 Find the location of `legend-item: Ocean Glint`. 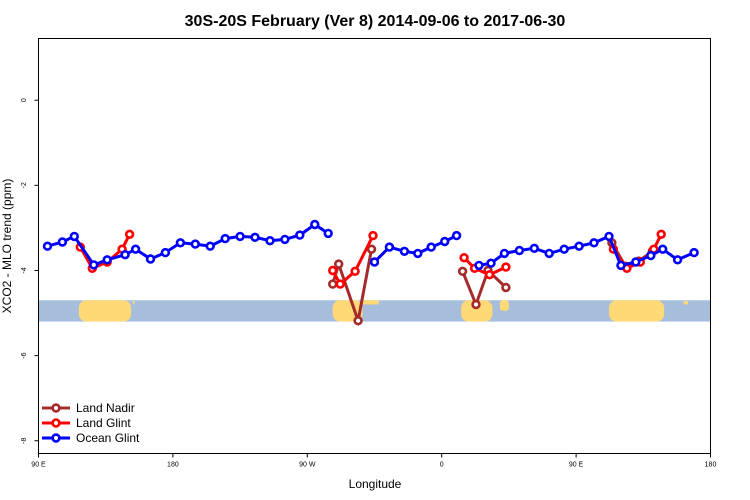

legend-item: Ocean Glint is located at coordinates (91, 438).